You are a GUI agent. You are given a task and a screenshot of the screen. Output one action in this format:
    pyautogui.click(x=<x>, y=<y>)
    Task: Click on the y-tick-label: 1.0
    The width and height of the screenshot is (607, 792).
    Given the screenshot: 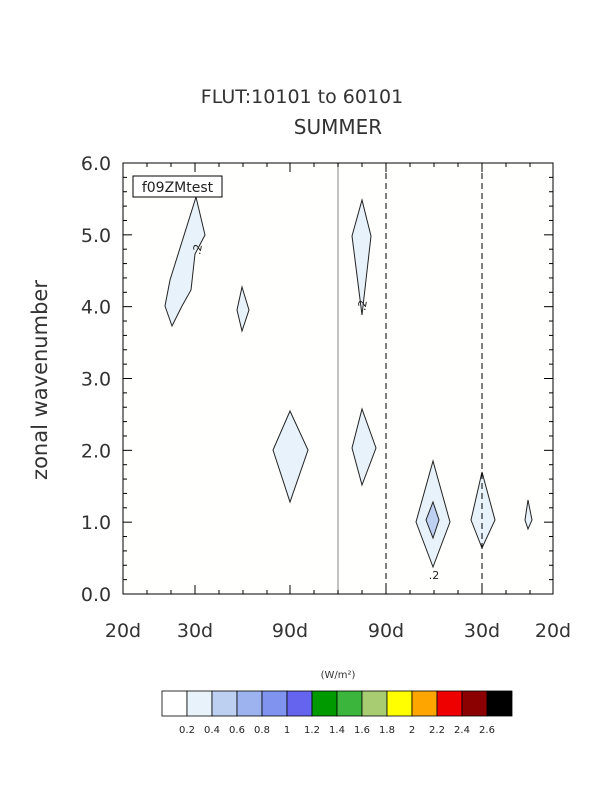 What is the action you would take?
    pyautogui.click(x=96, y=523)
    